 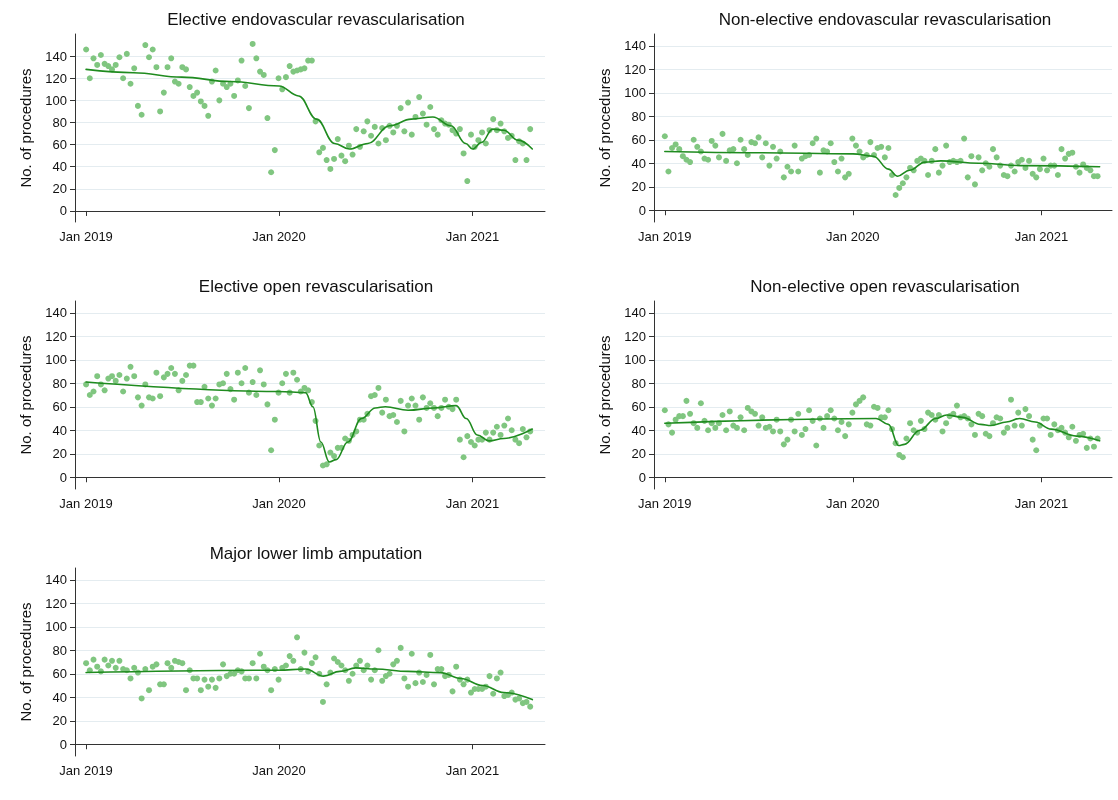 What do you see at coordinates (316, 553) in the screenshot?
I see `chart-title: Major lower limb amputation` at bounding box center [316, 553].